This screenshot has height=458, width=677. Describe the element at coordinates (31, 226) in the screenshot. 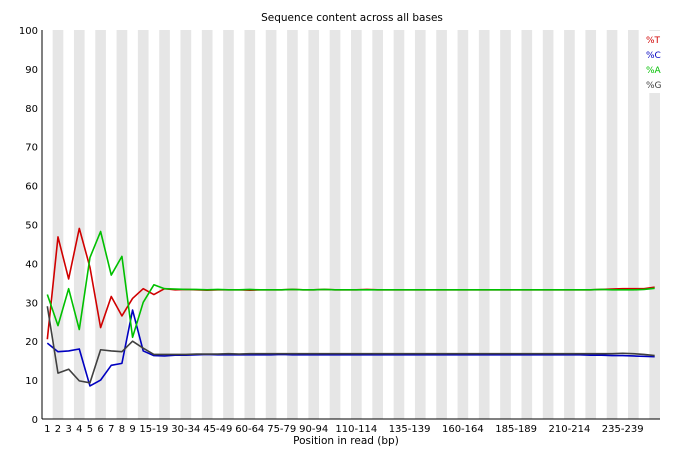

I see `y-tick-label: 50` at that location.